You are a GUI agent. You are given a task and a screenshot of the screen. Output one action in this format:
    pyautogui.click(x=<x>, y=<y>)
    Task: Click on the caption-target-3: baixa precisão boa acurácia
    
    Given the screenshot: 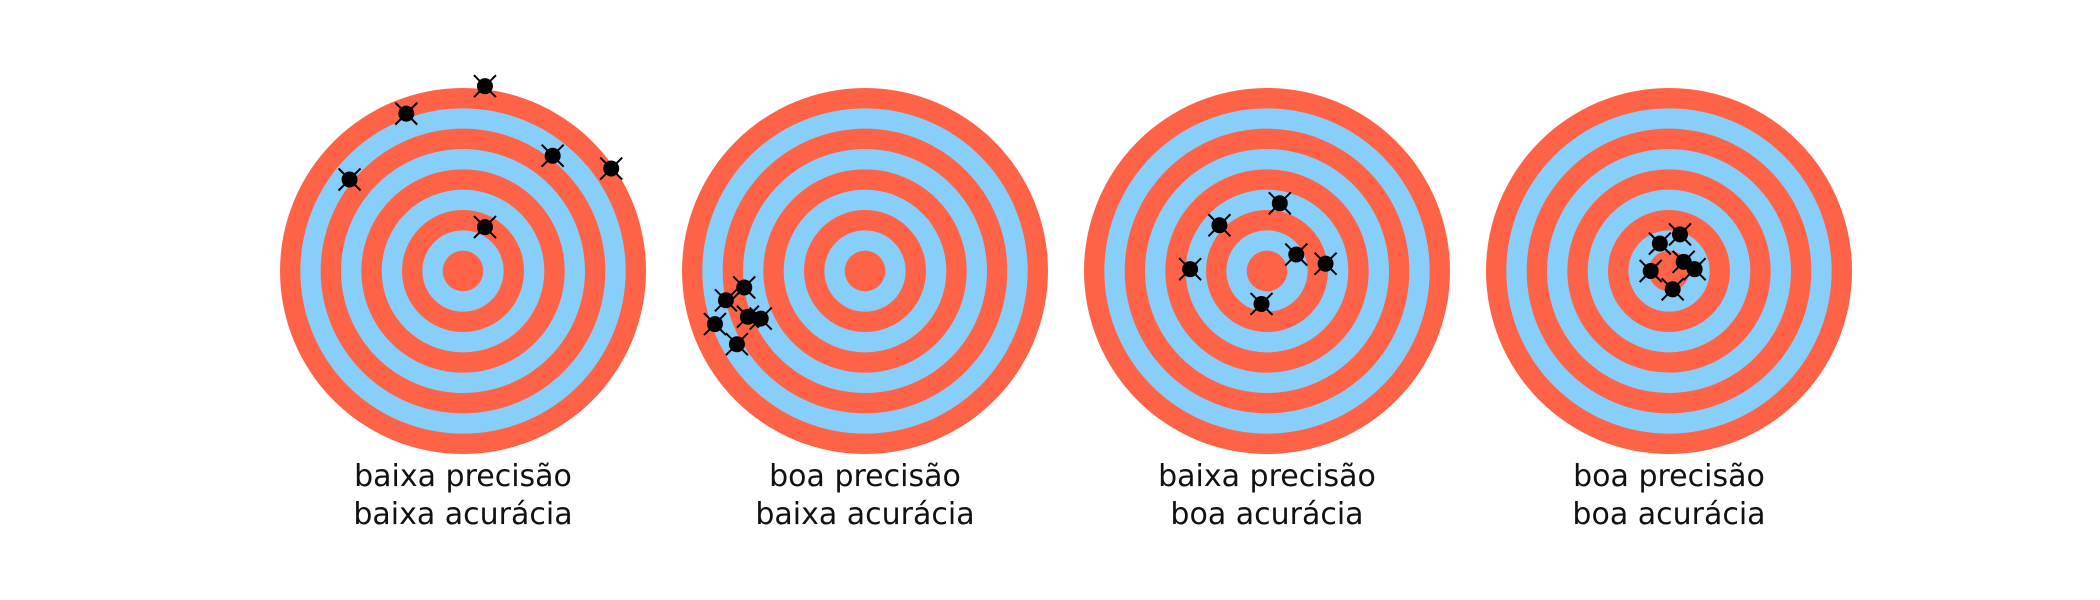 What is the action you would take?
    pyautogui.click(x=1267, y=496)
    